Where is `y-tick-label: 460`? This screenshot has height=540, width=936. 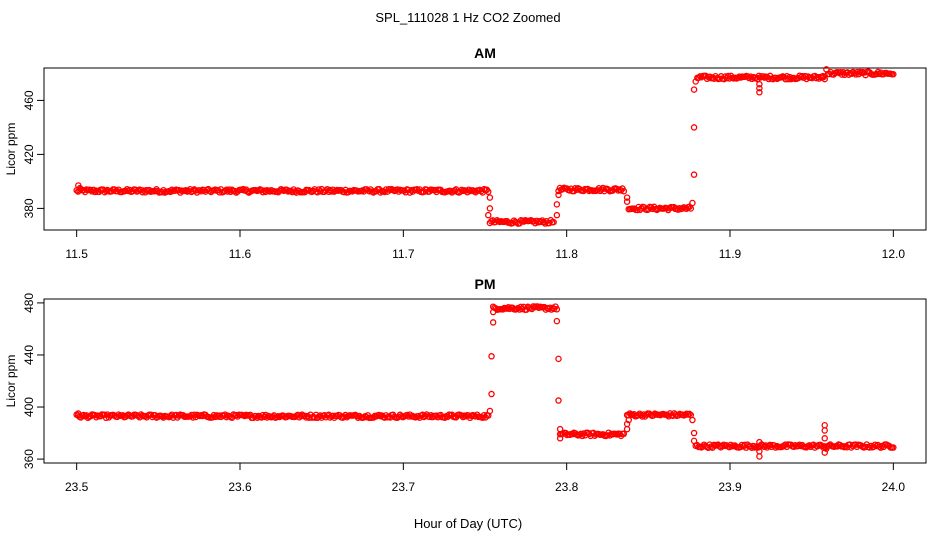
y-tick-label: 460 is located at coordinates (29, 100).